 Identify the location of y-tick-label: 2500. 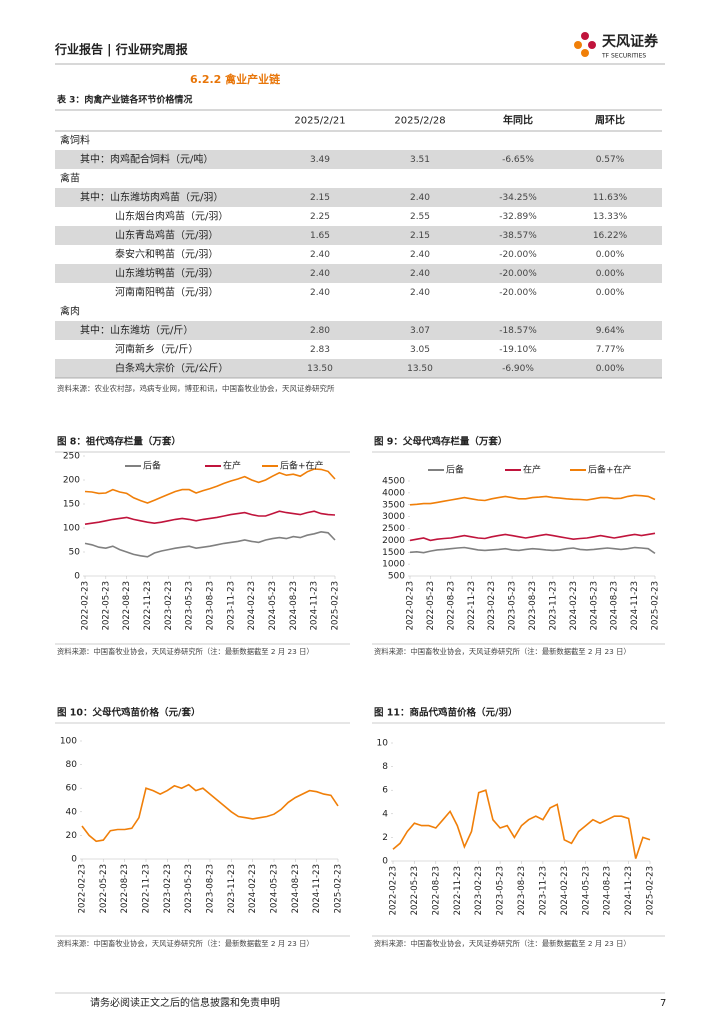
(393, 529).